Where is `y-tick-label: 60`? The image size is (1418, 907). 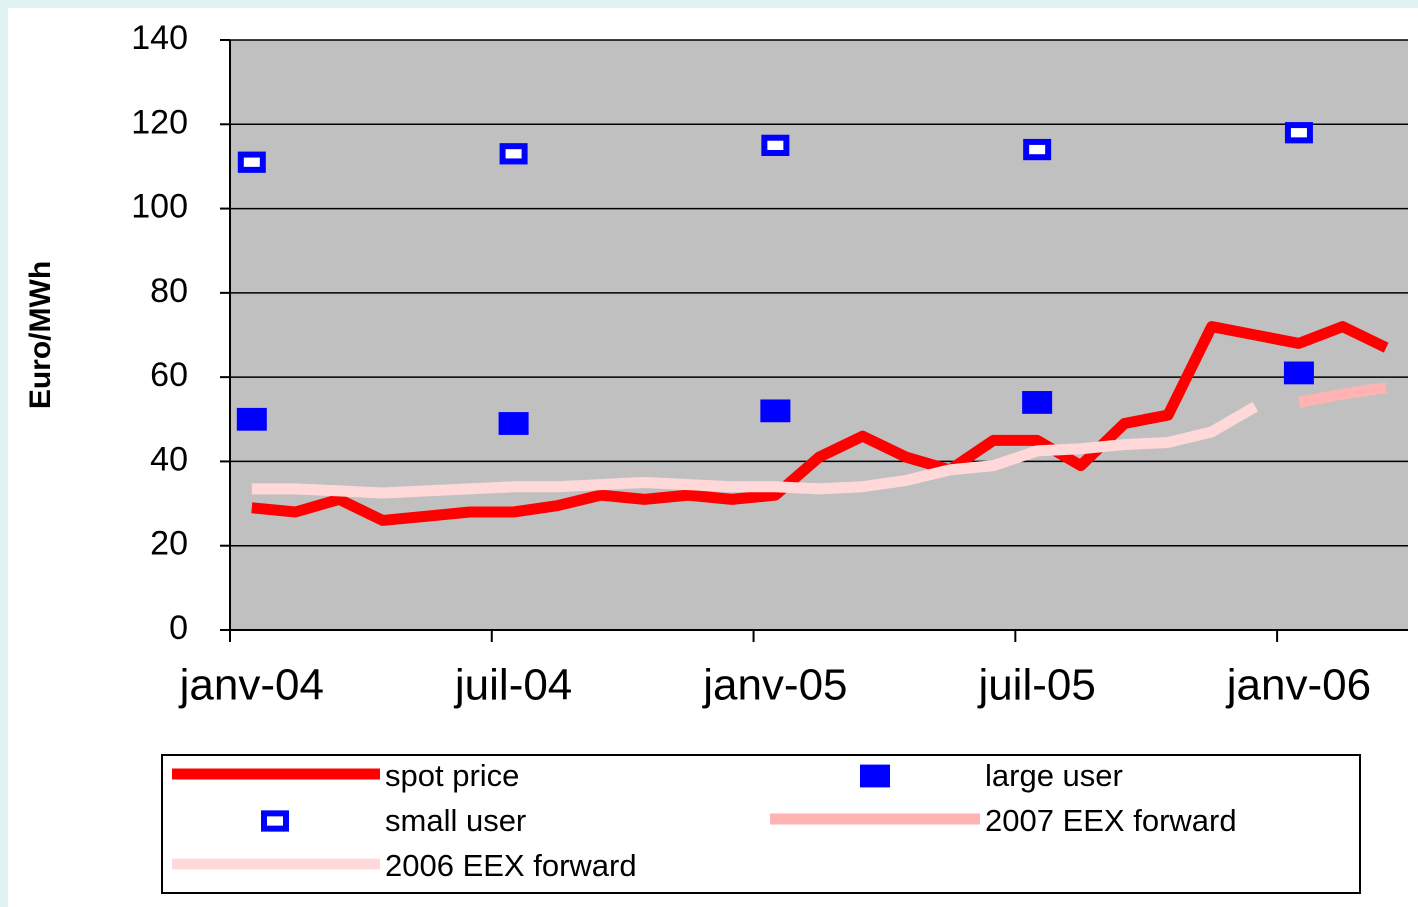 y-tick-label: 60 is located at coordinates (169, 375).